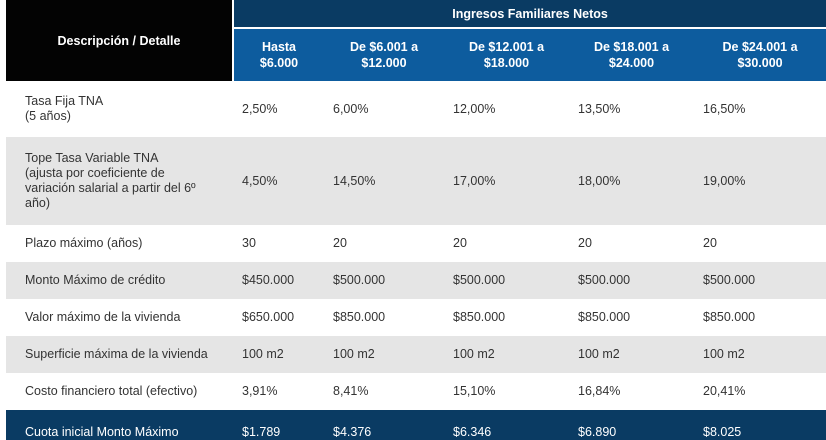  Describe the element at coordinates (119, 425) in the screenshot. I see `footer-label: Cuota inicial Monto Máximo` at that location.